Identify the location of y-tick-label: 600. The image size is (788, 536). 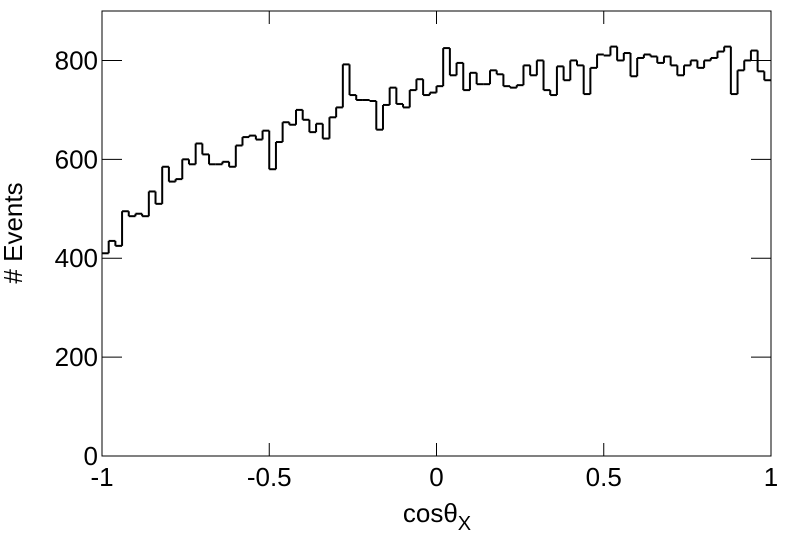
(76, 159).